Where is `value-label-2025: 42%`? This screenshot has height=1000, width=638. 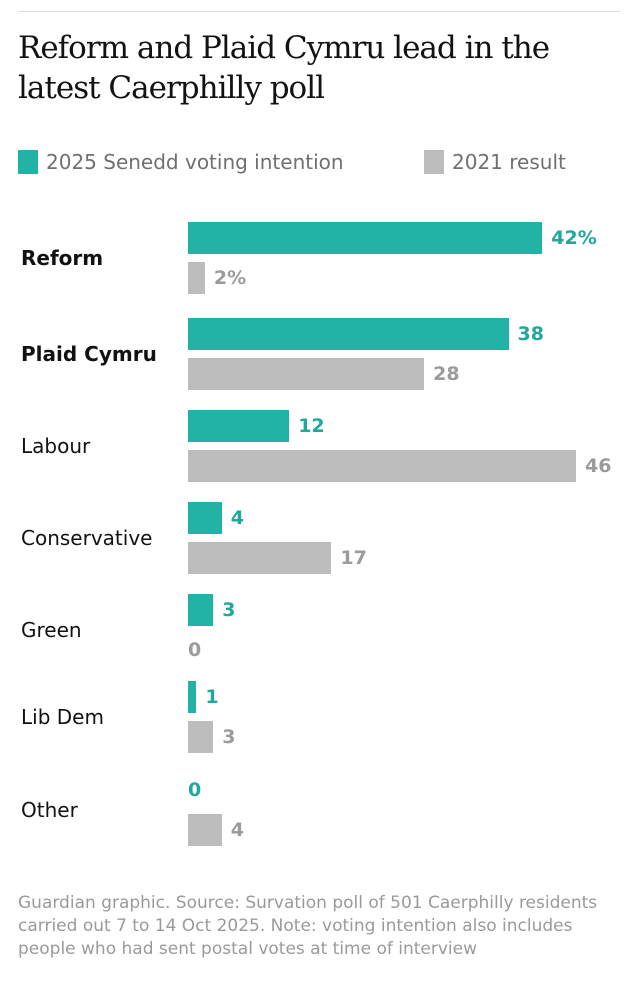
value-label-2025: 42% is located at coordinates (574, 238).